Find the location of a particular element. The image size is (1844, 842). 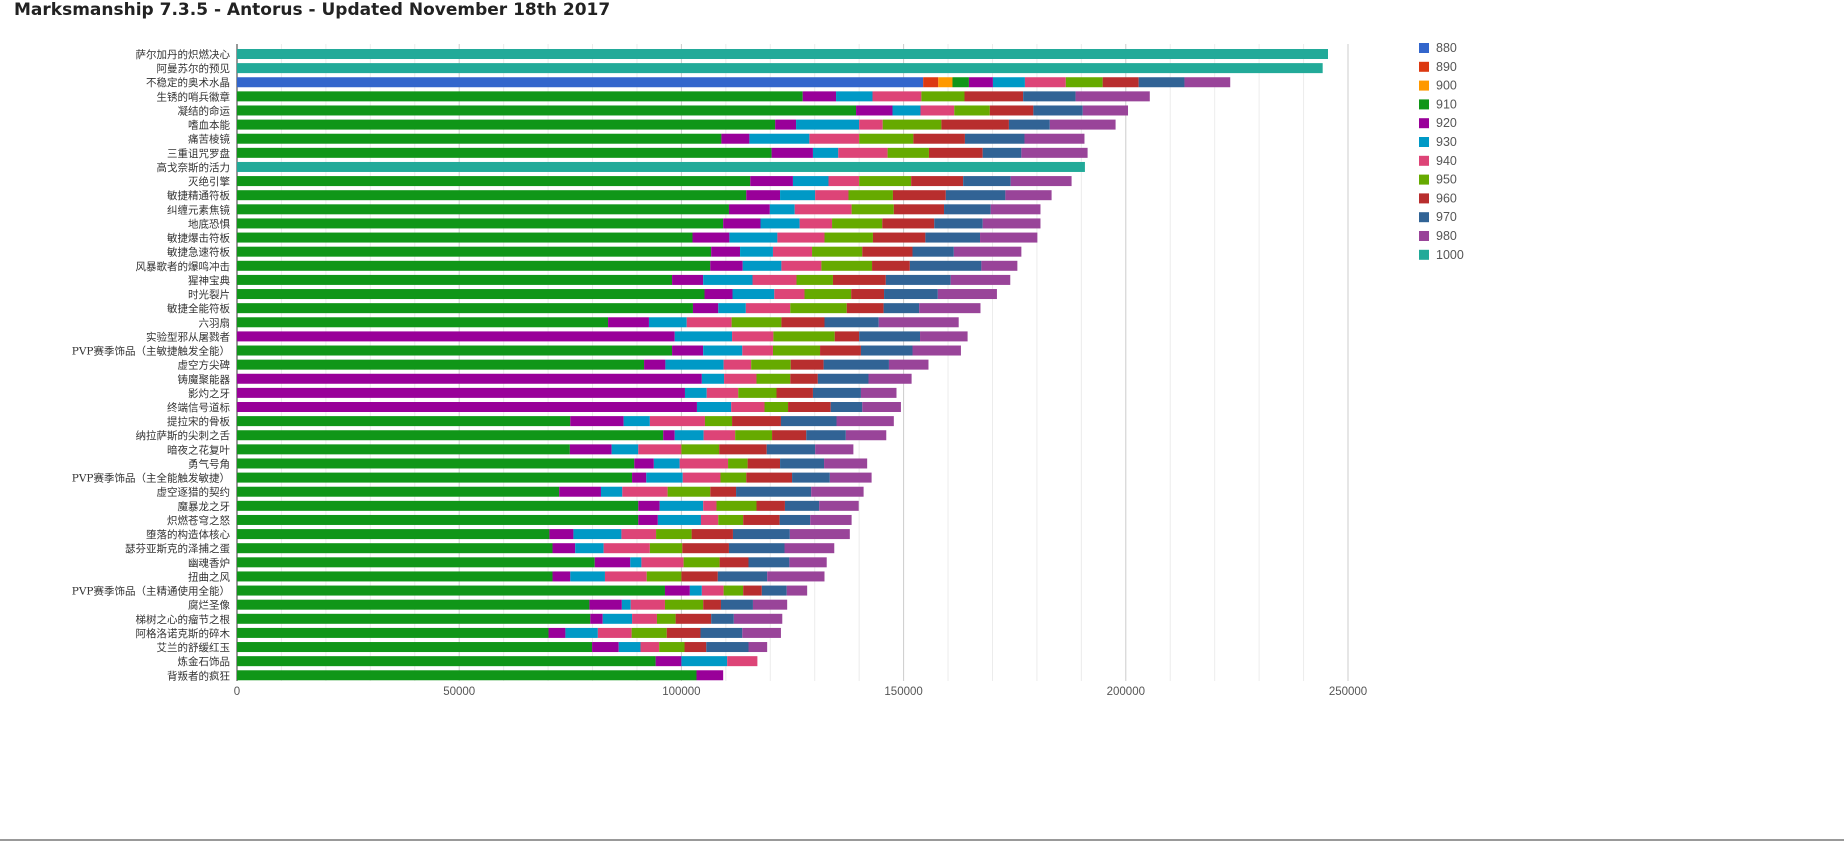

legend-item-880: 880 is located at coordinates (1438, 48).